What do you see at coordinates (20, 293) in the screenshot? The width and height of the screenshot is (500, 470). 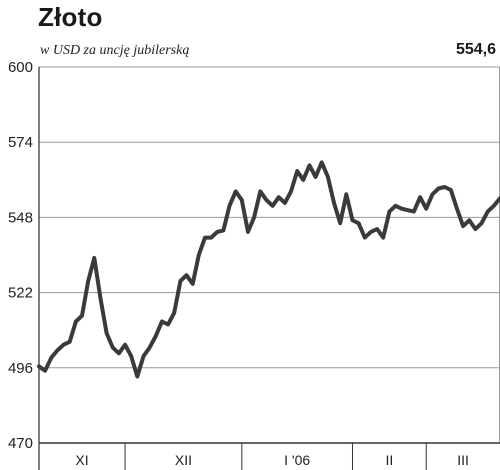 I see `y-tick-label: 522` at bounding box center [20, 293].